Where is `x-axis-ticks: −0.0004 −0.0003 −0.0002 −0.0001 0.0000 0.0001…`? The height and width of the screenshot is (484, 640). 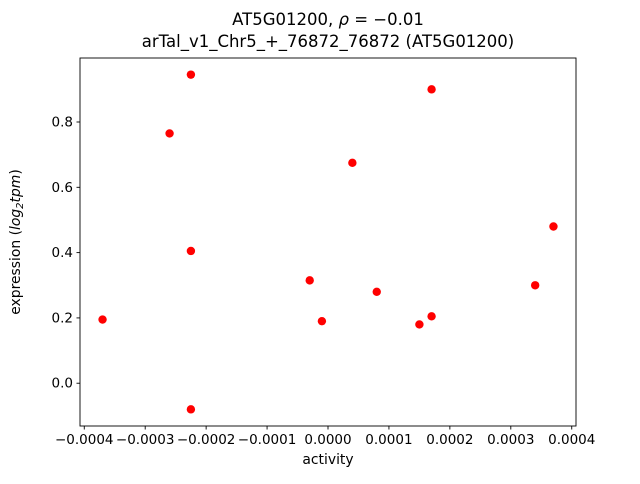
x-axis-ticks: −0.0004 −0.0003 −0.0002 −0.0001 0.0000 0.0001… is located at coordinates (325, 437).